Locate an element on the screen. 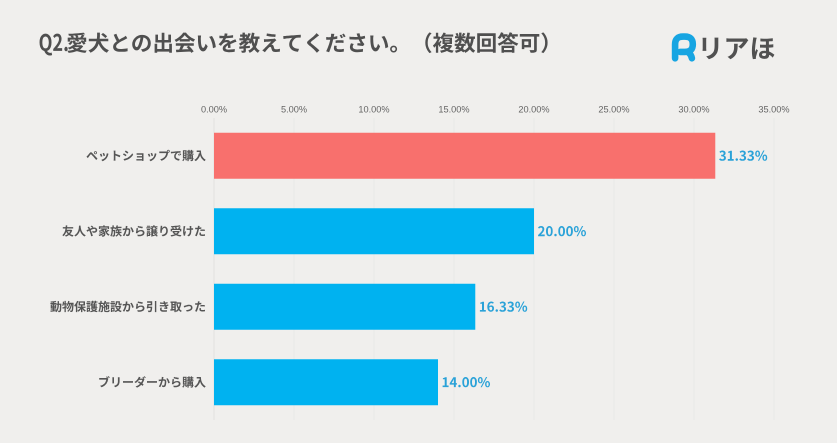 This screenshot has width=837, height=443. svg-text: 5.00% is located at coordinates (294, 110).